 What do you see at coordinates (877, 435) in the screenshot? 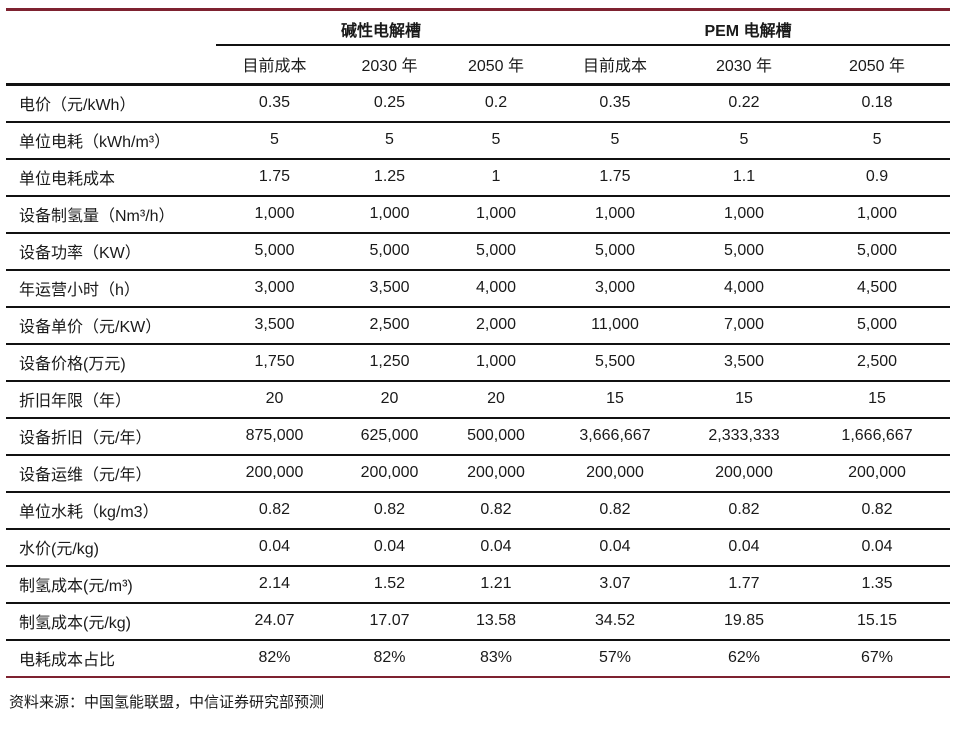
I see `table-cell: 1,666,667` at bounding box center [877, 435].